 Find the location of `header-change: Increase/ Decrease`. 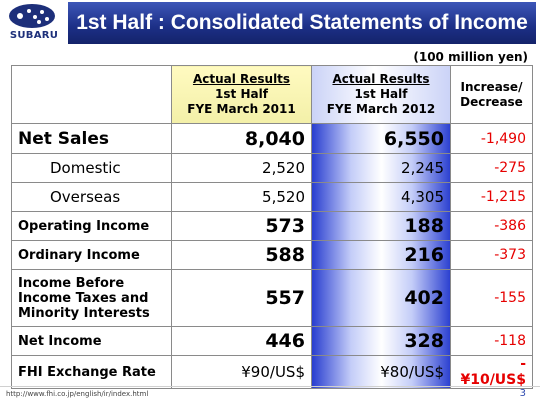

header-change: Increase/ Decrease is located at coordinates (491, 94).